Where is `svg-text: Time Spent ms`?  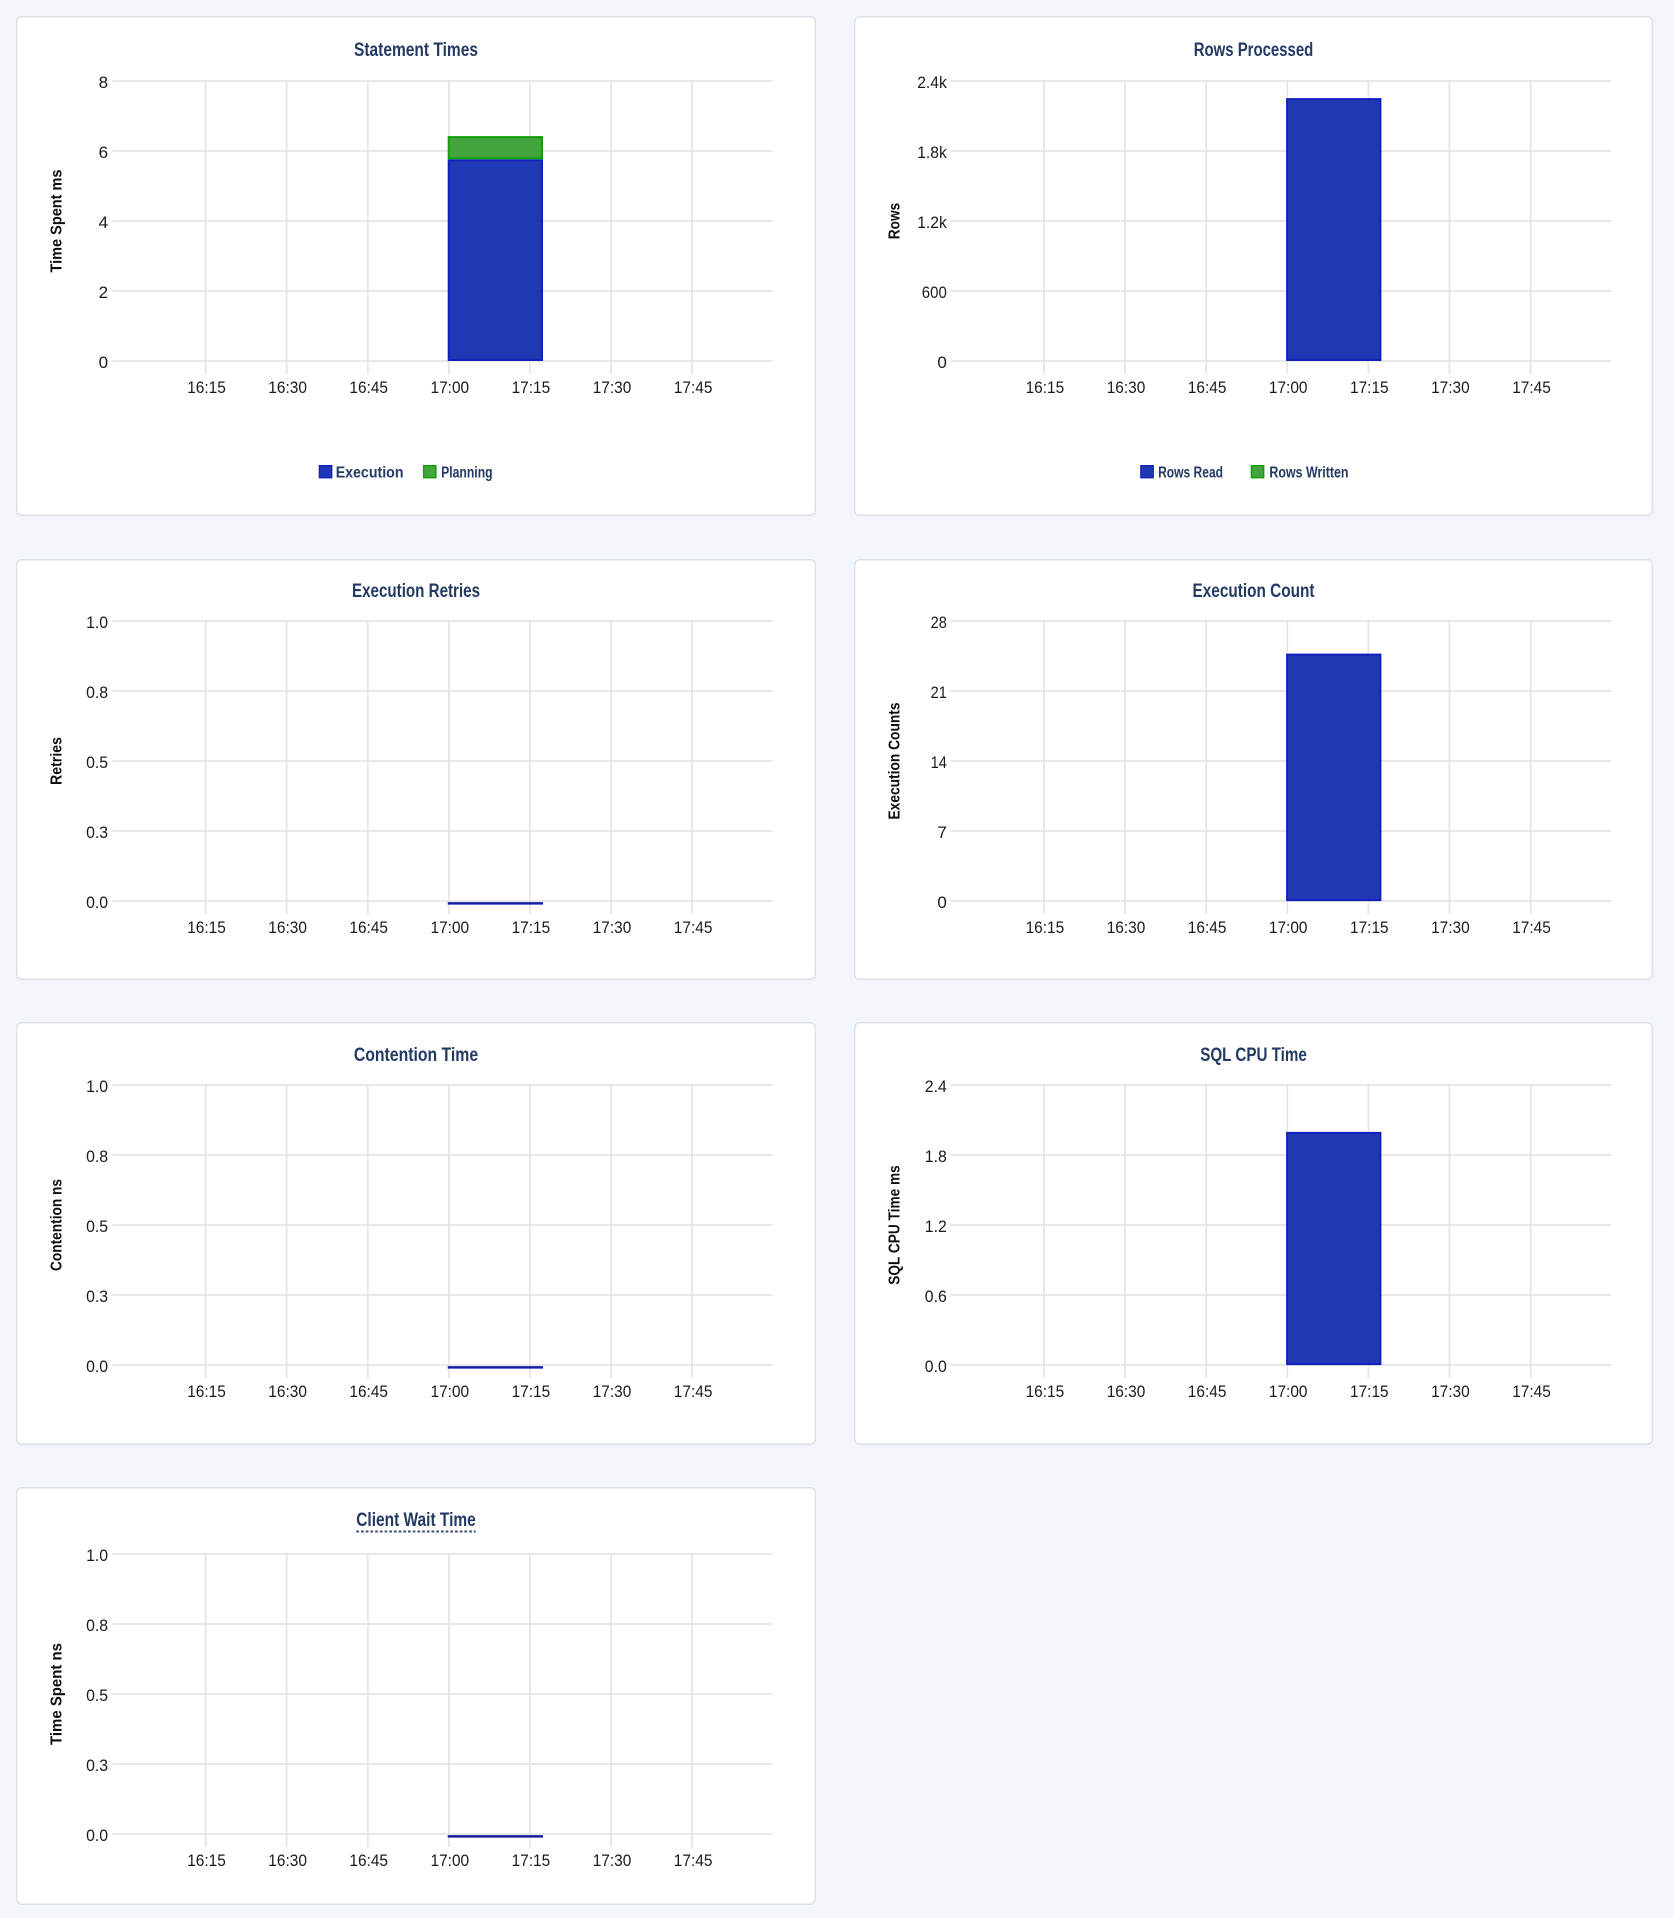
svg-text: Time Spent ms is located at coordinates (57, 220).